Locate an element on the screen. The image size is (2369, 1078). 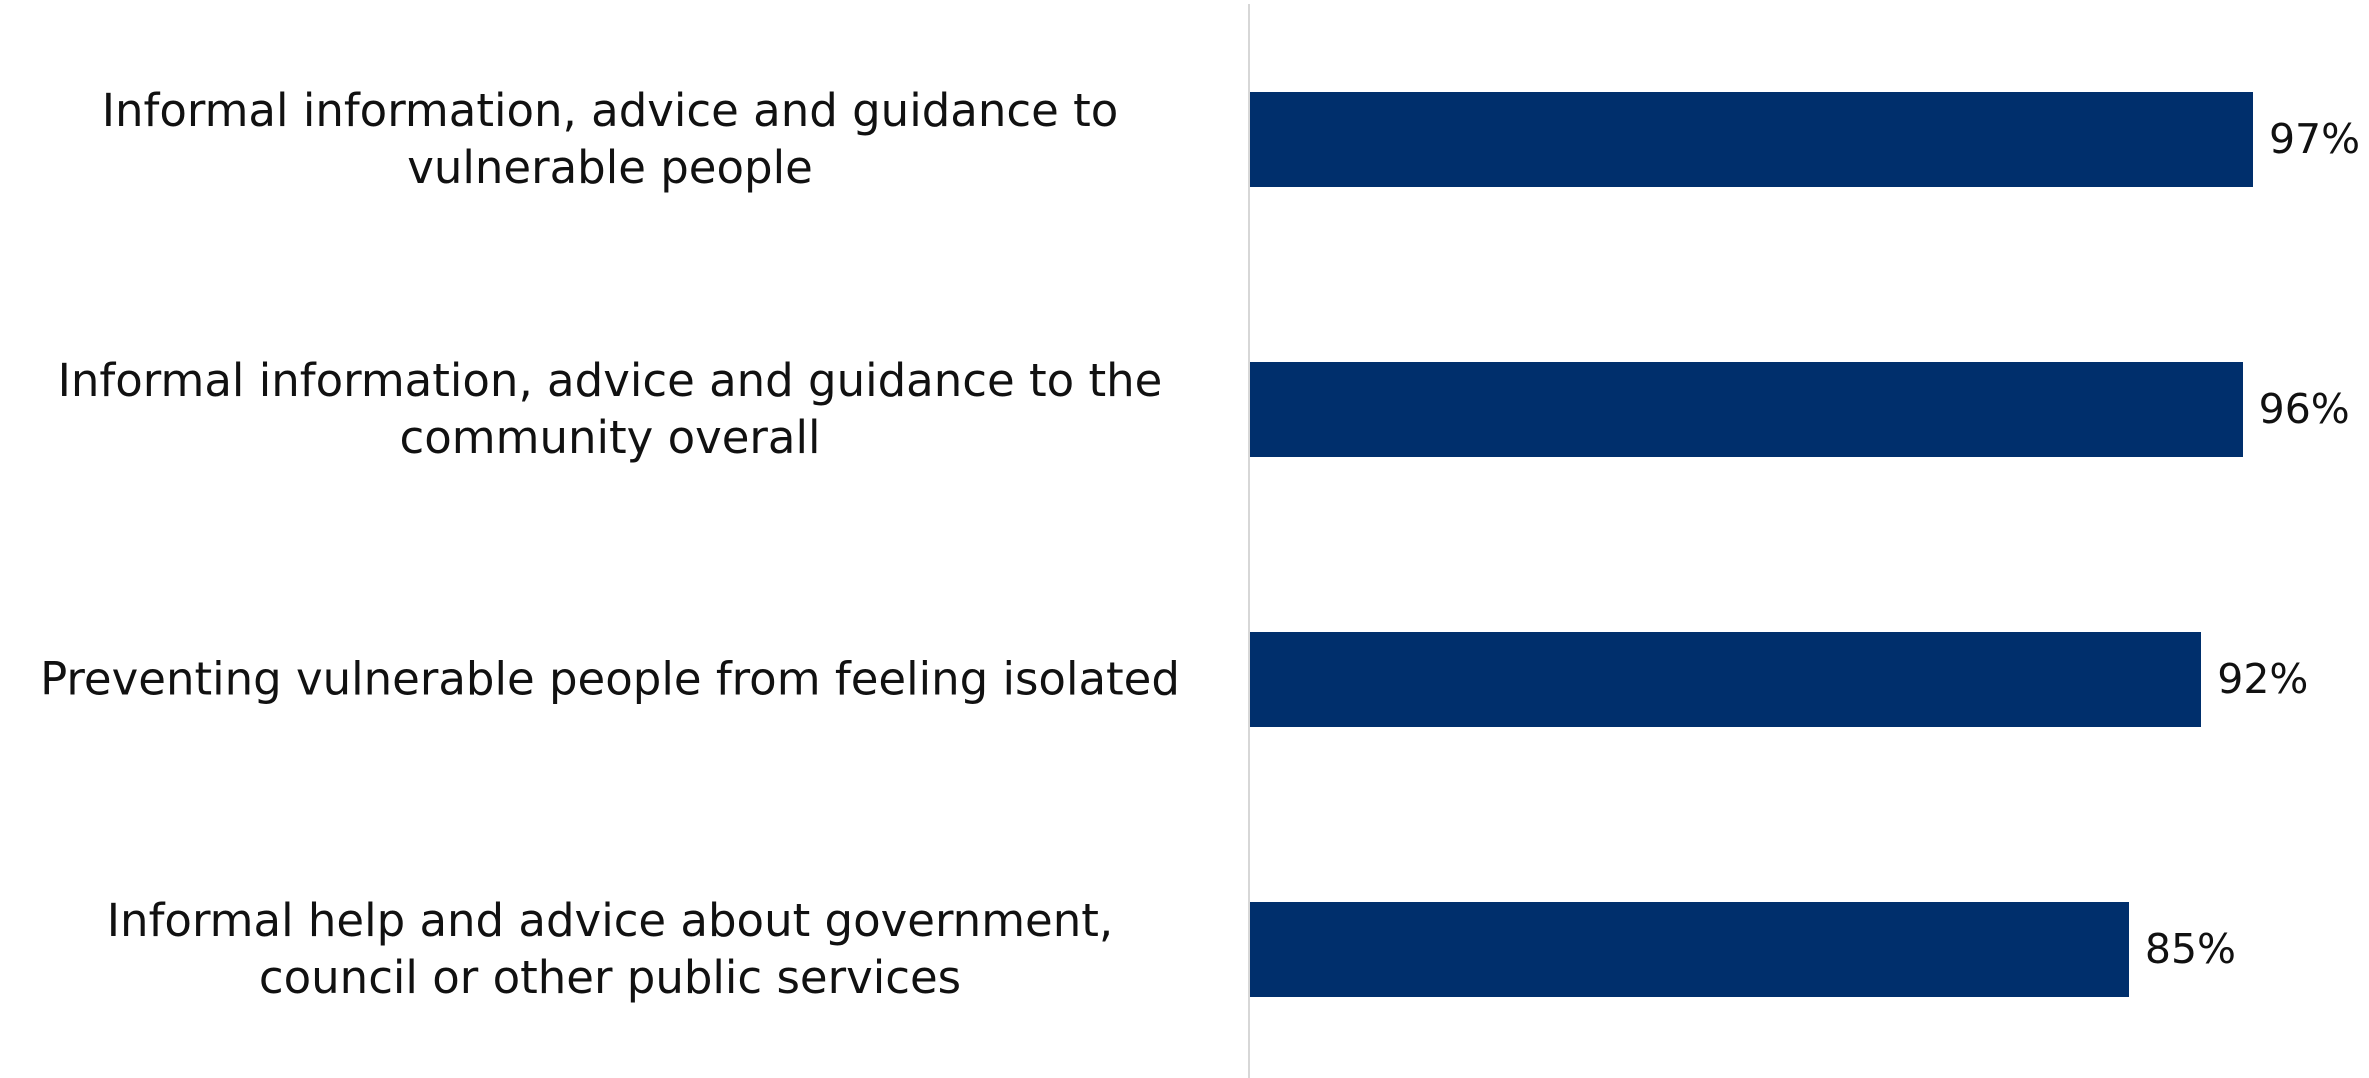
value-label: 85% is located at coordinates (2190, 949).